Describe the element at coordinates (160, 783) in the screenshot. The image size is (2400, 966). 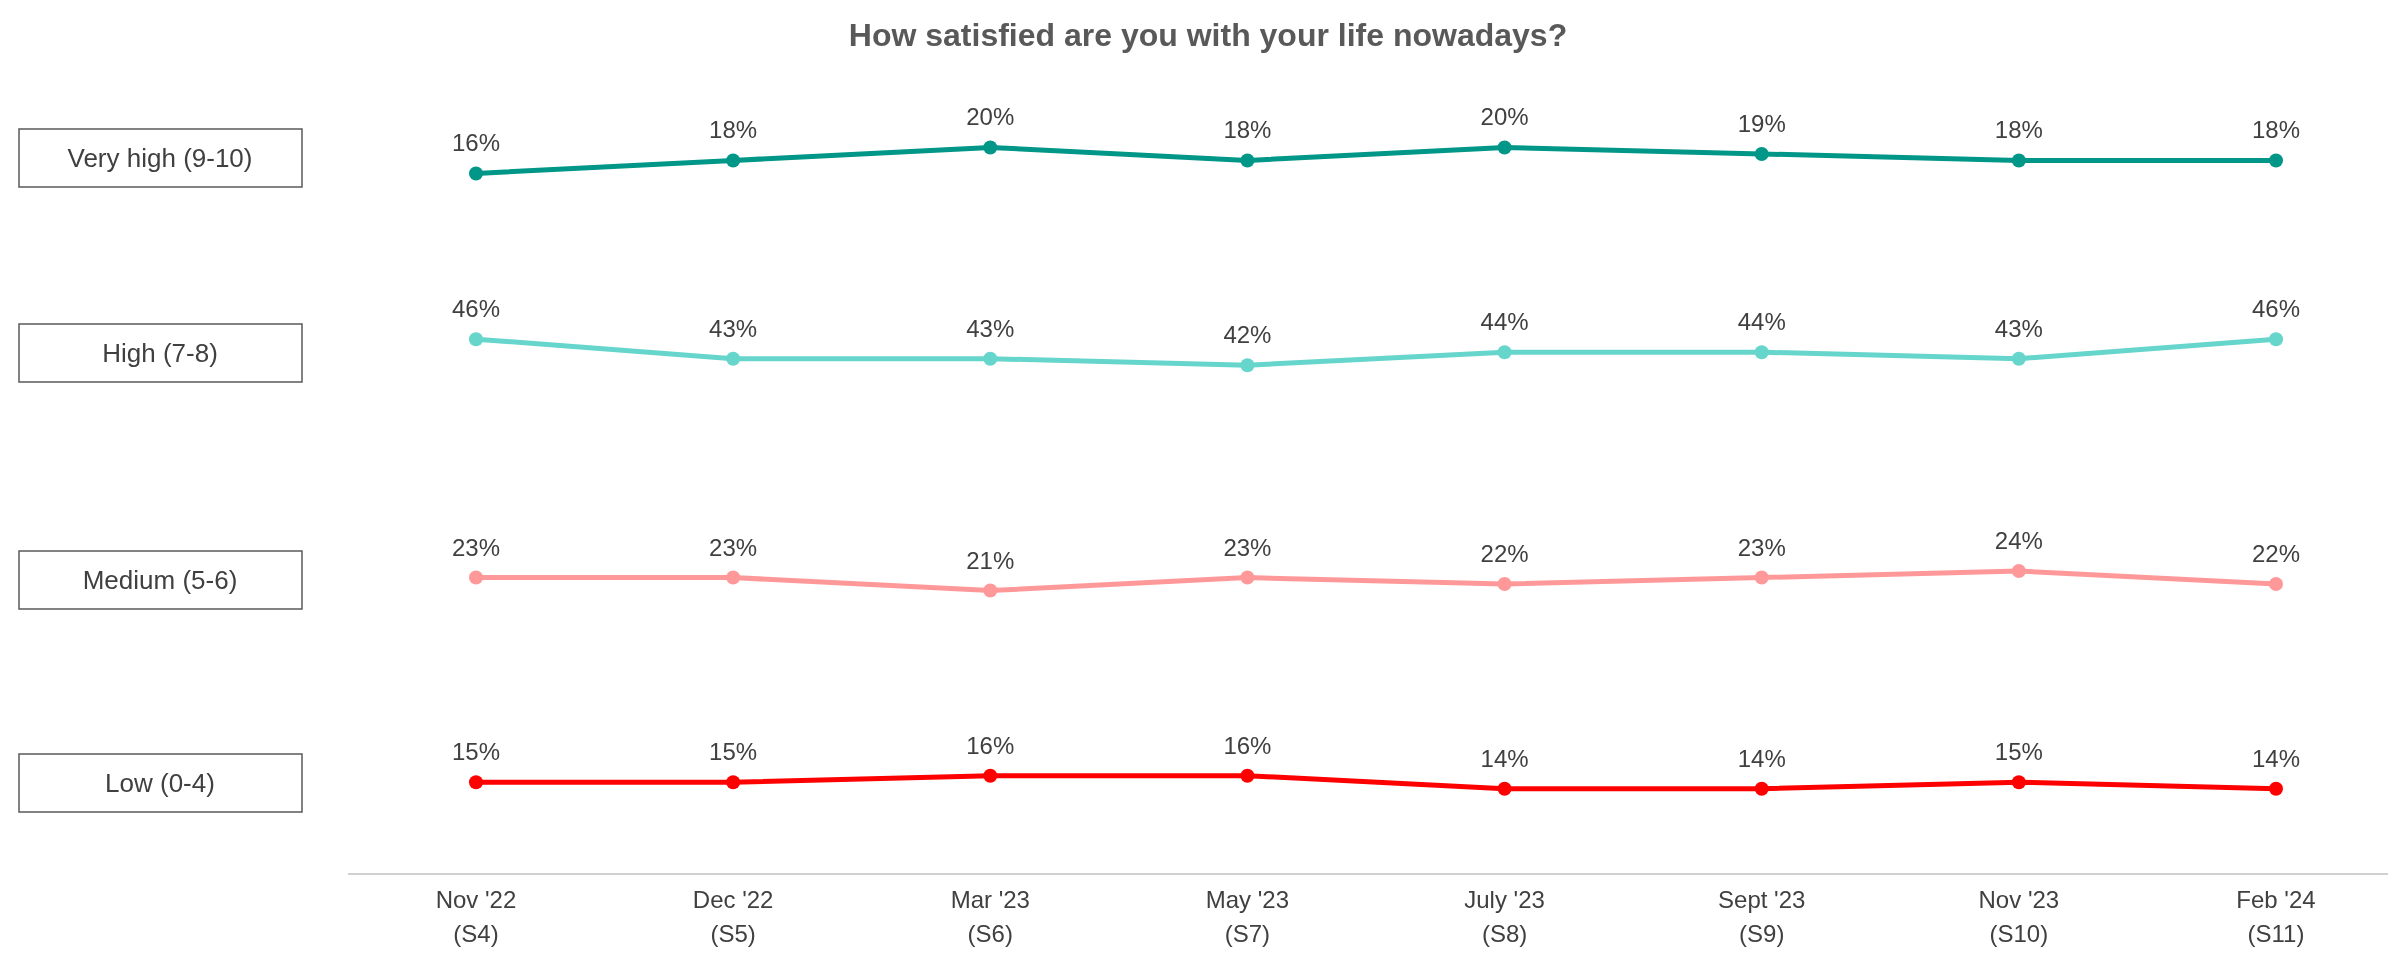
I see `text: Low (0-4)` at that location.